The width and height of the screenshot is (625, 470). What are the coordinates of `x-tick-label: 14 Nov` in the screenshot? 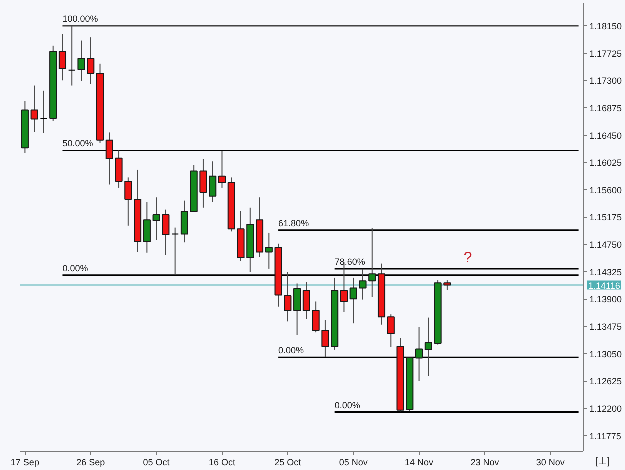 It's located at (419, 463).